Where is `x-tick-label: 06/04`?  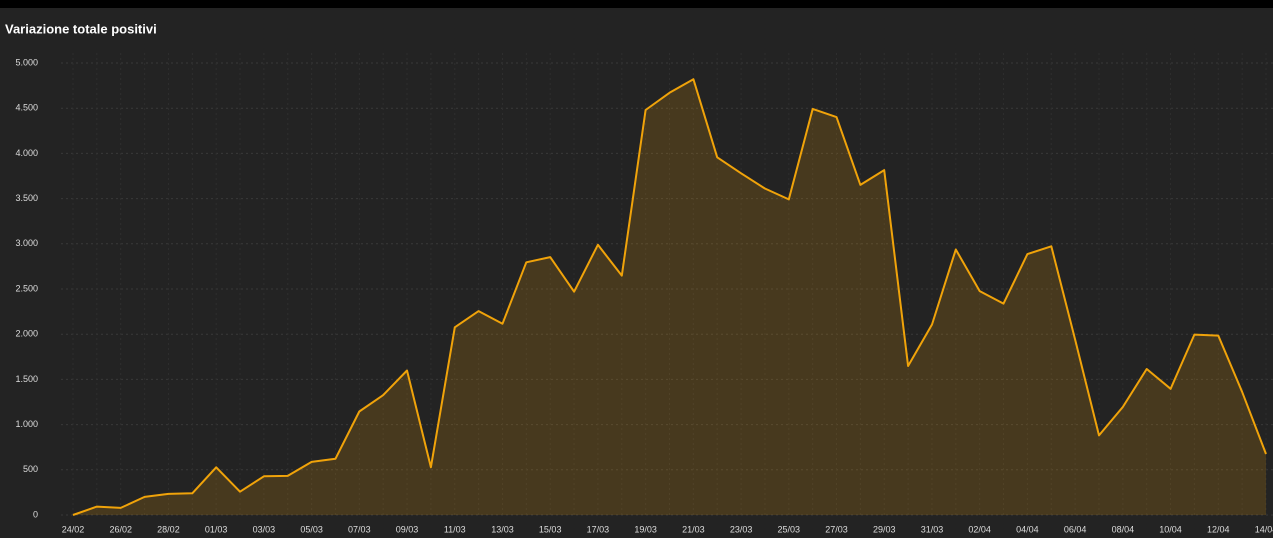
x-tick-label: 06/04 is located at coordinates (1075, 529).